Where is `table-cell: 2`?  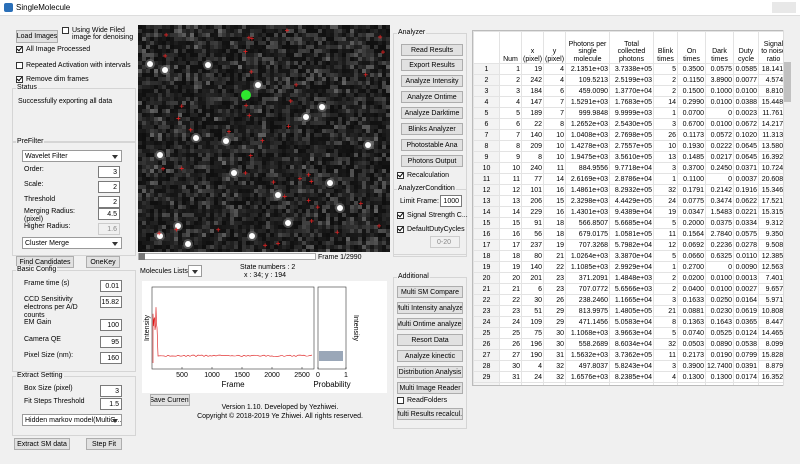 table-cell: 2 is located at coordinates (665, 91).